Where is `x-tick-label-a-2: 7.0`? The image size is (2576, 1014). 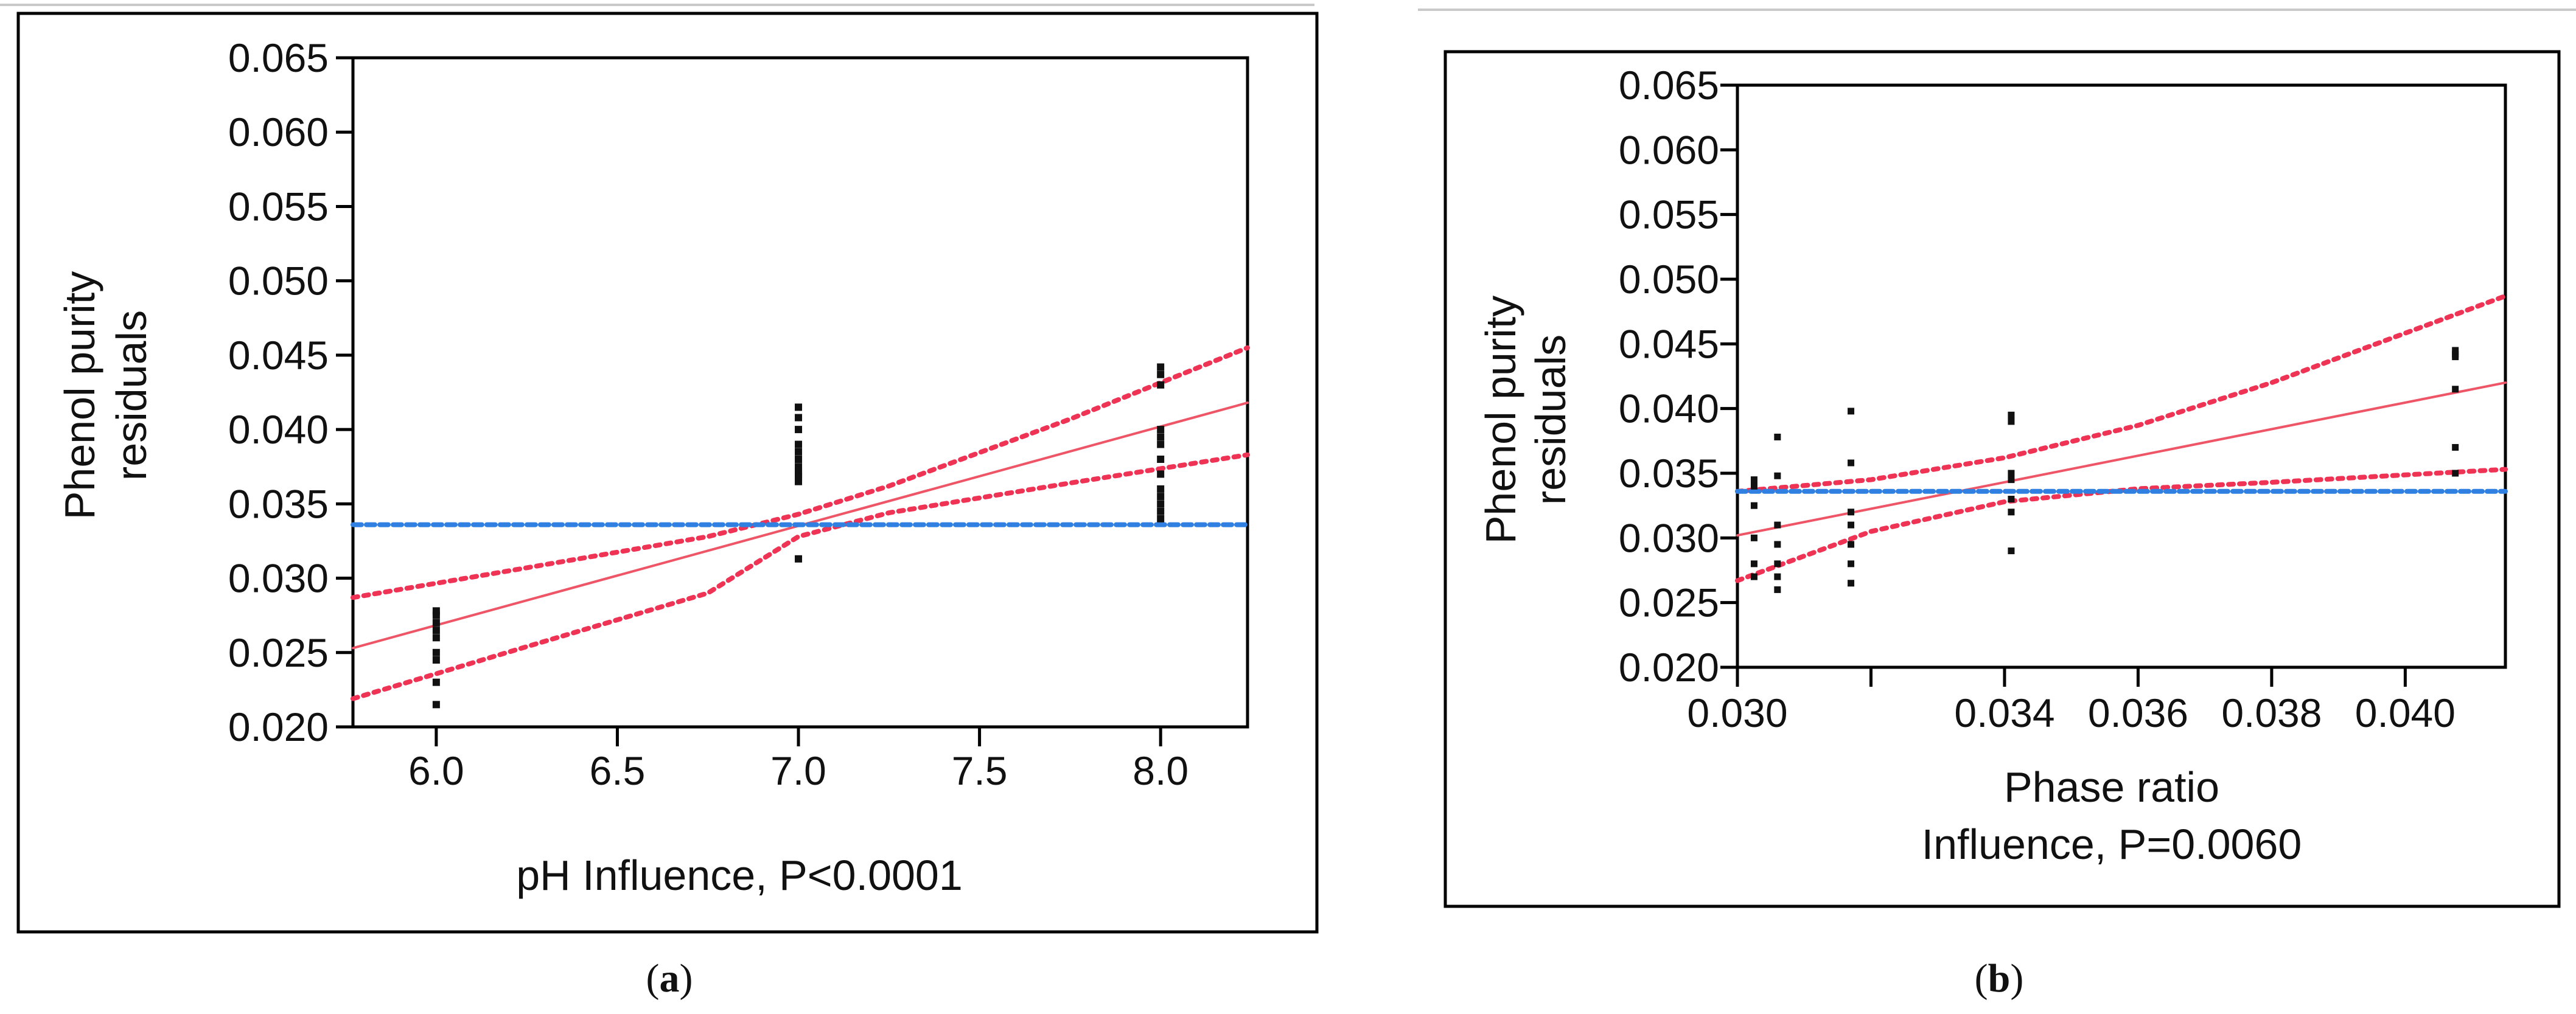
x-tick-label-a-2: 7.0 is located at coordinates (798, 771).